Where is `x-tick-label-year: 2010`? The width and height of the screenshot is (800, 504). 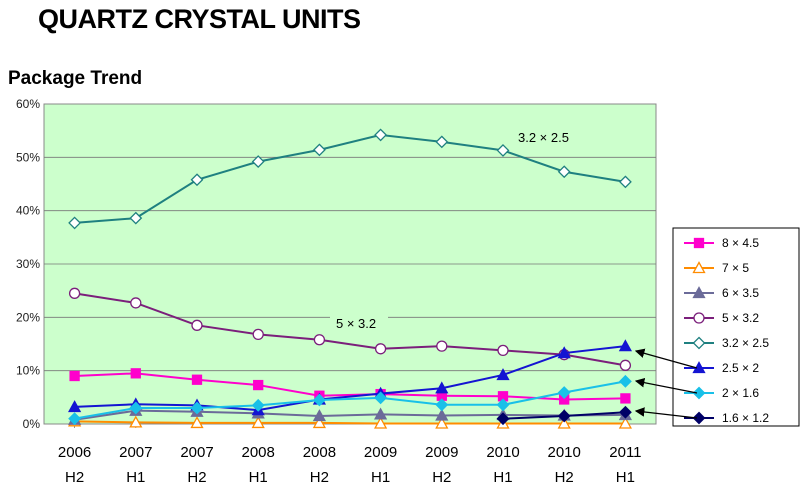
x-tick-label-year: 2010 is located at coordinates (502, 452).